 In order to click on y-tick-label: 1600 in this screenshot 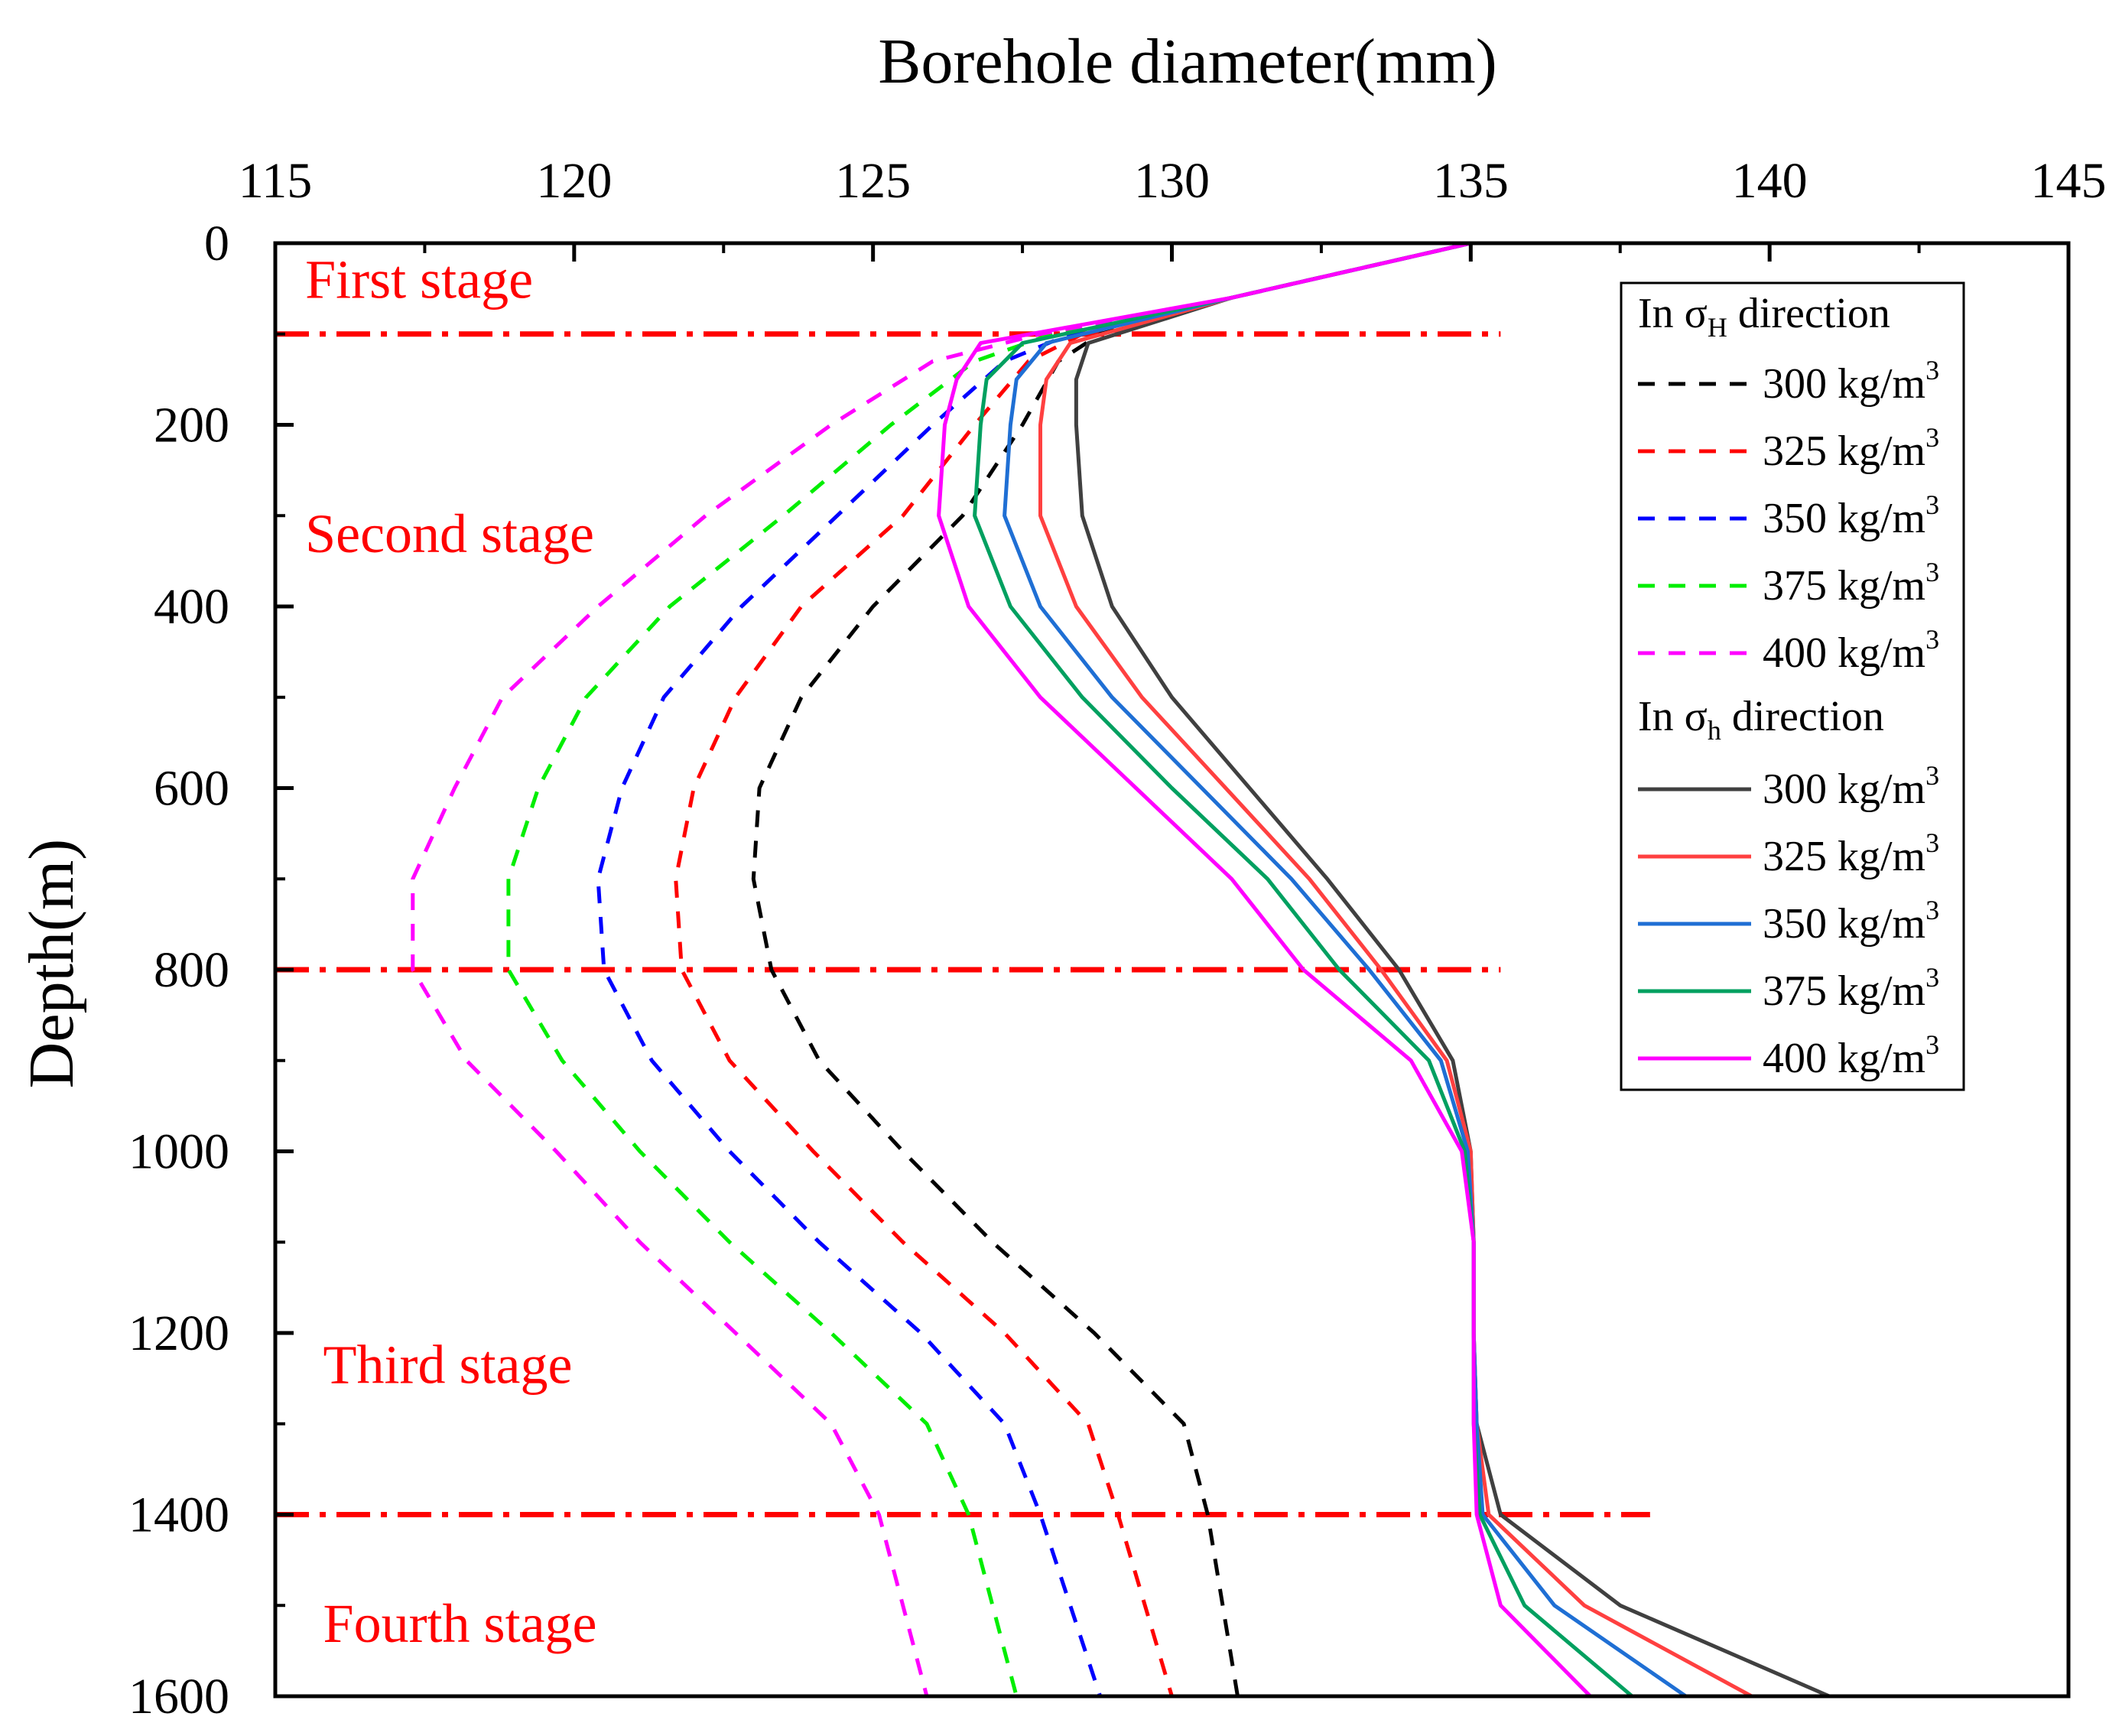, I will do `click(178, 1697)`.